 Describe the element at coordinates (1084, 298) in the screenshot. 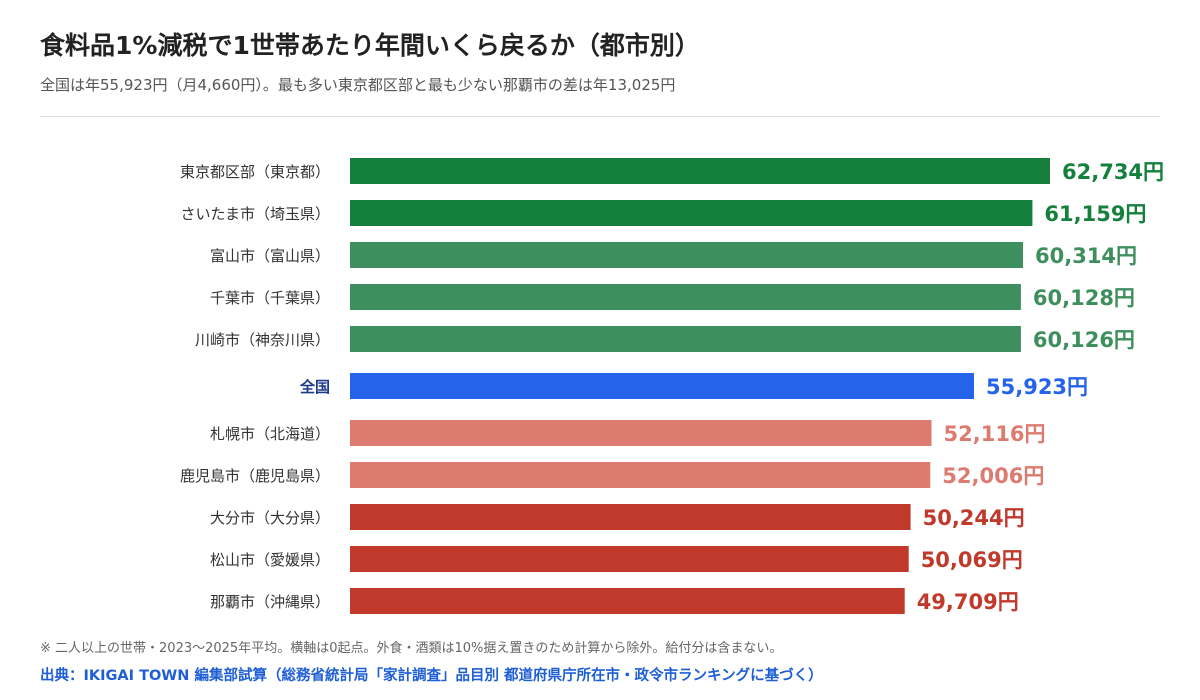

I see `value-label: 60,128円` at that location.